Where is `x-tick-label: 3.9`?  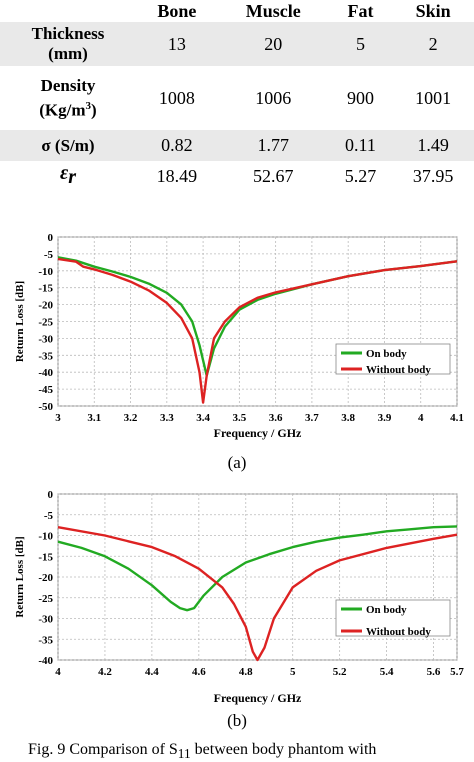
x-tick-label: 3.9 is located at coordinates (385, 418).